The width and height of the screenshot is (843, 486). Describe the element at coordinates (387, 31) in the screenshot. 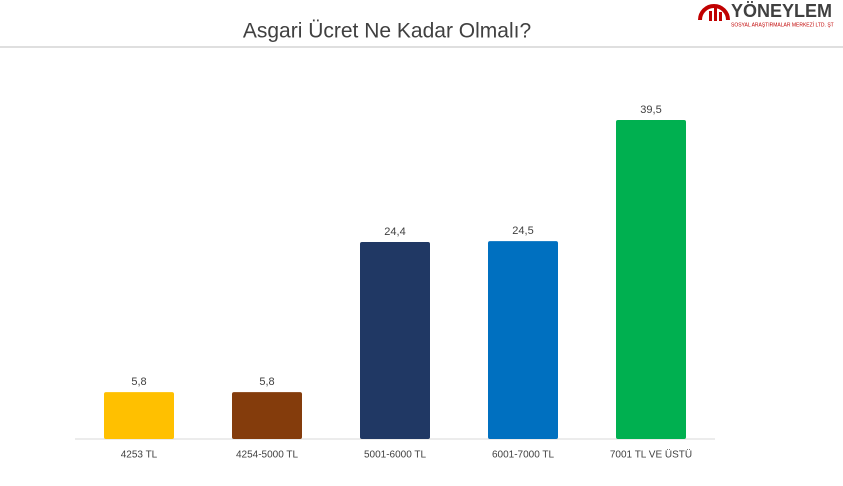

I see `chart-title: Asgari Ücret Ne Kadar Olmalı?` at that location.